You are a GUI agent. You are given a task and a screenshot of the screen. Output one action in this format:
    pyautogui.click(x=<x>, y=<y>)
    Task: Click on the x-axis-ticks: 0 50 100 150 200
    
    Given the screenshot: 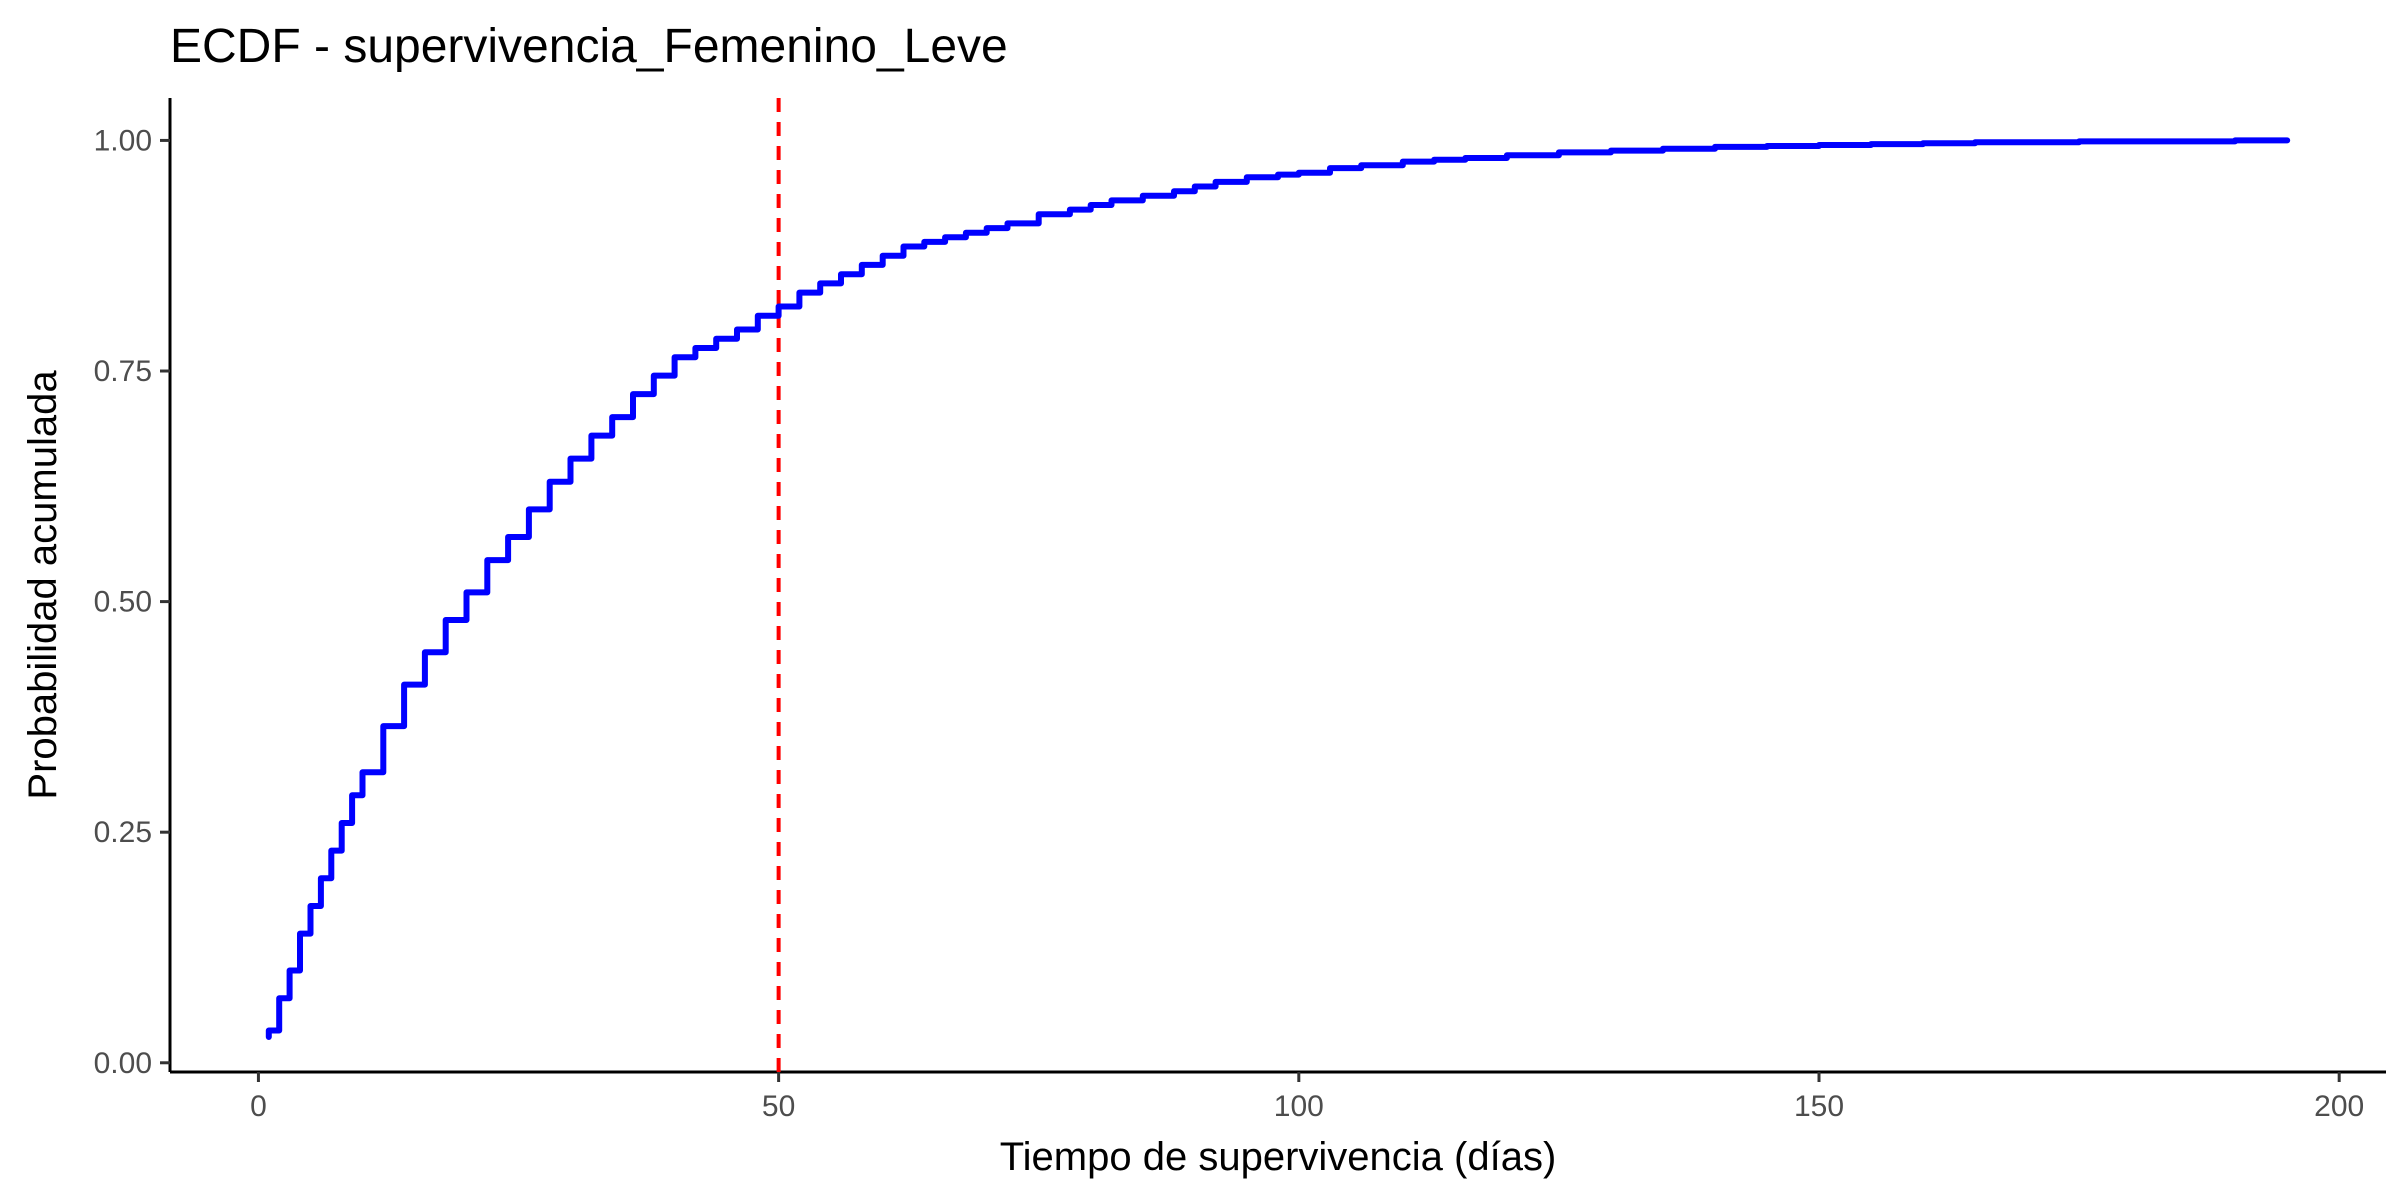 What is the action you would take?
    pyautogui.click(x=1307, y=1097)
    